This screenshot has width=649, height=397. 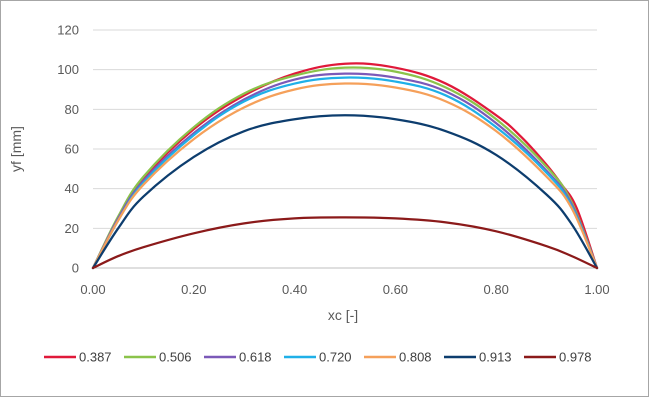 What do you see at coordinates (72, 109) in the screenshot?
I see `y-tick-label: 80` at bounding box center [72, 109].